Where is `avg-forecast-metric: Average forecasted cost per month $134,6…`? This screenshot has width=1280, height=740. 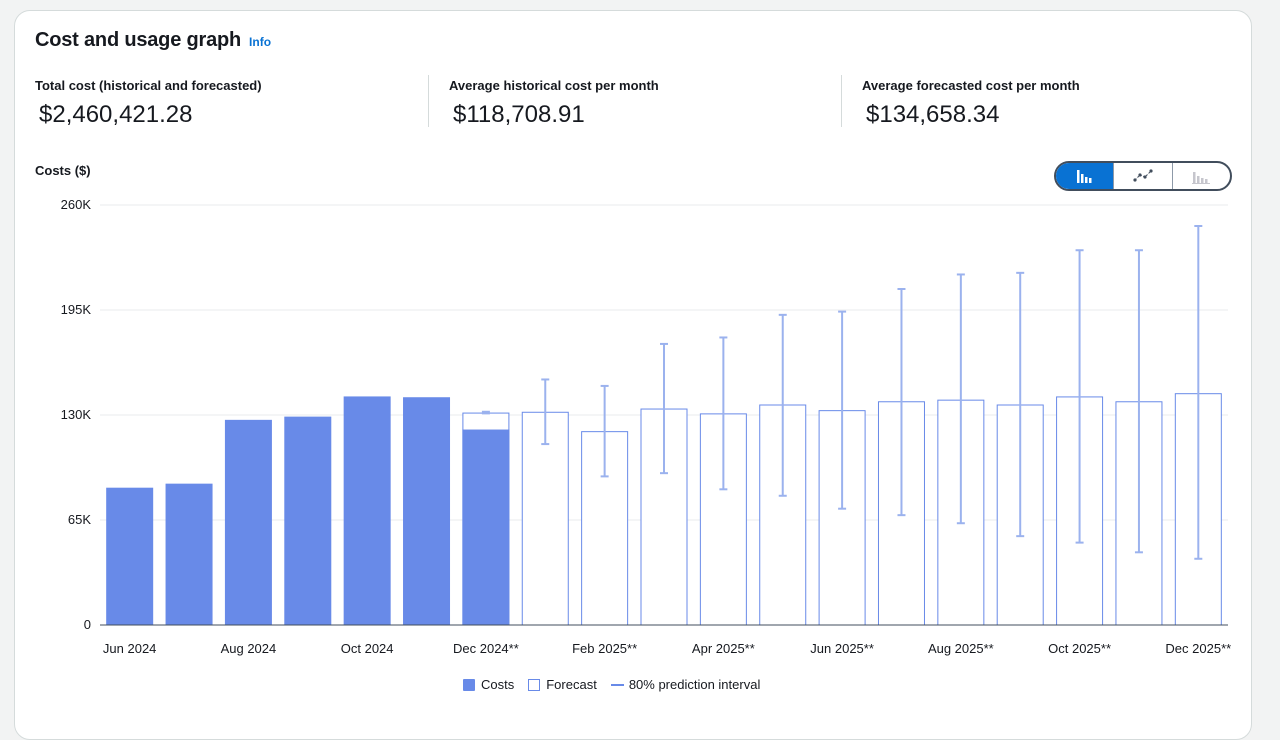 avg-forecast-metric: Average forecasted cost per month $134,6… is located at coordinates (1031, 101).